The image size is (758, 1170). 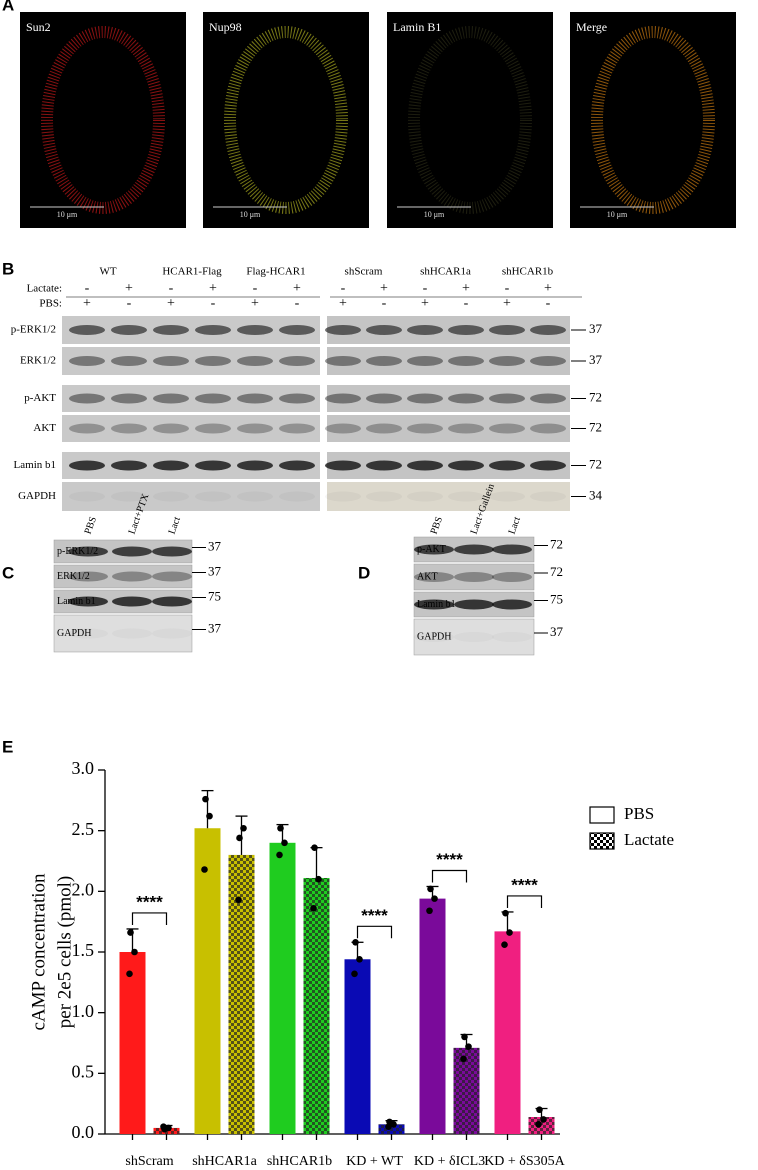 I want to click on x-tick-label: shScram, so click(x=149, y=1161).